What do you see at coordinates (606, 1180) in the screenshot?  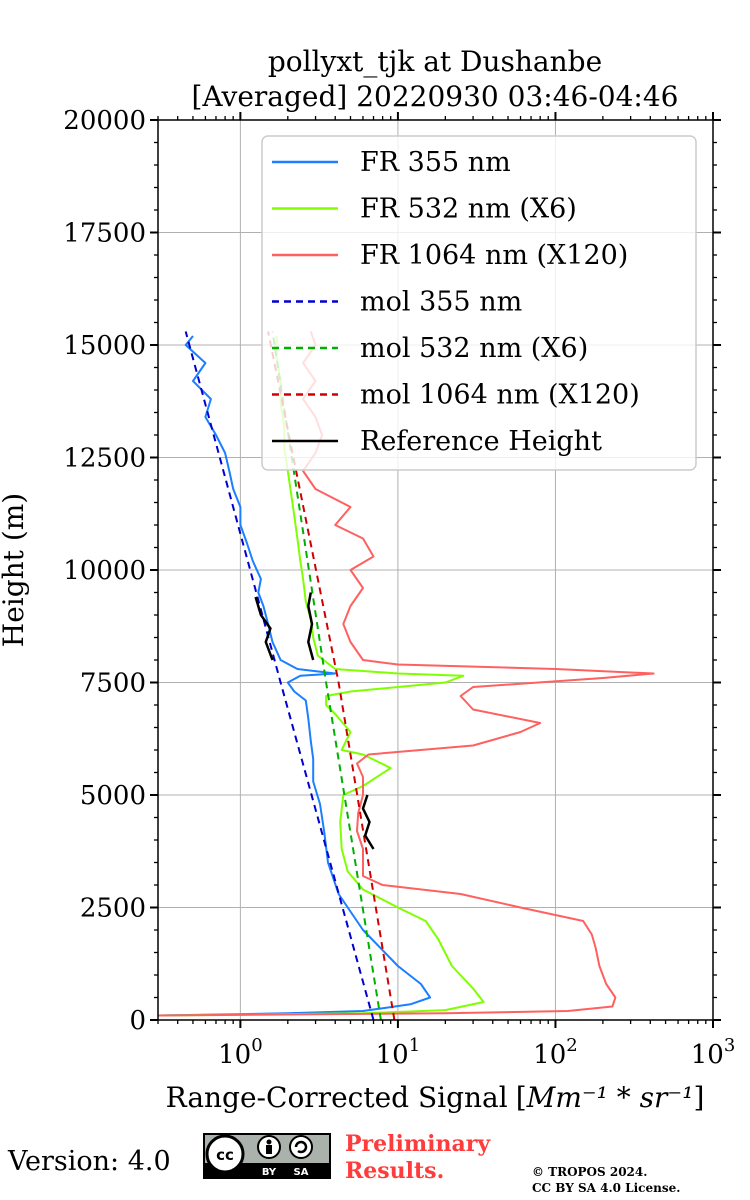 I see `copyright-note: © TROPOS 2024. CC BY SA 4.0 License.` at bounding box center [606, 1180].